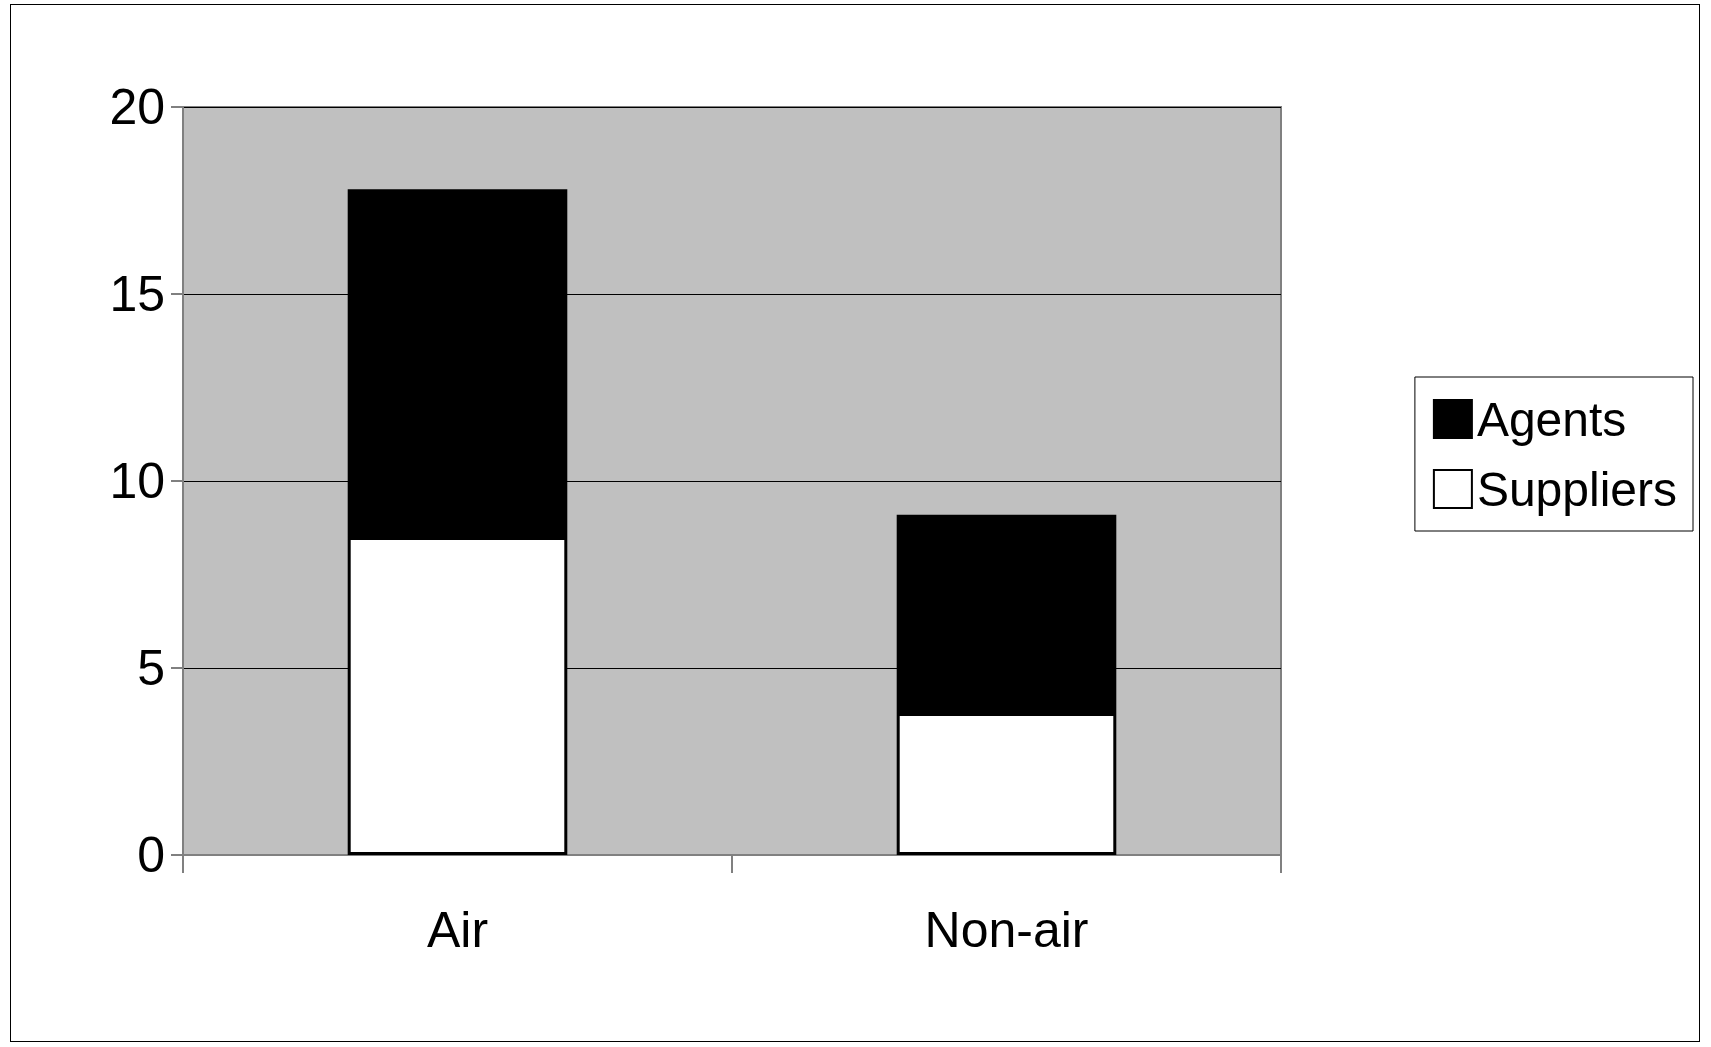 Image resolution: width=1711 pixels, height=1047 pixels. Describe the element at coordinates (457, 930) in the screenshot. I see `x-tick-label: Air` at that location.